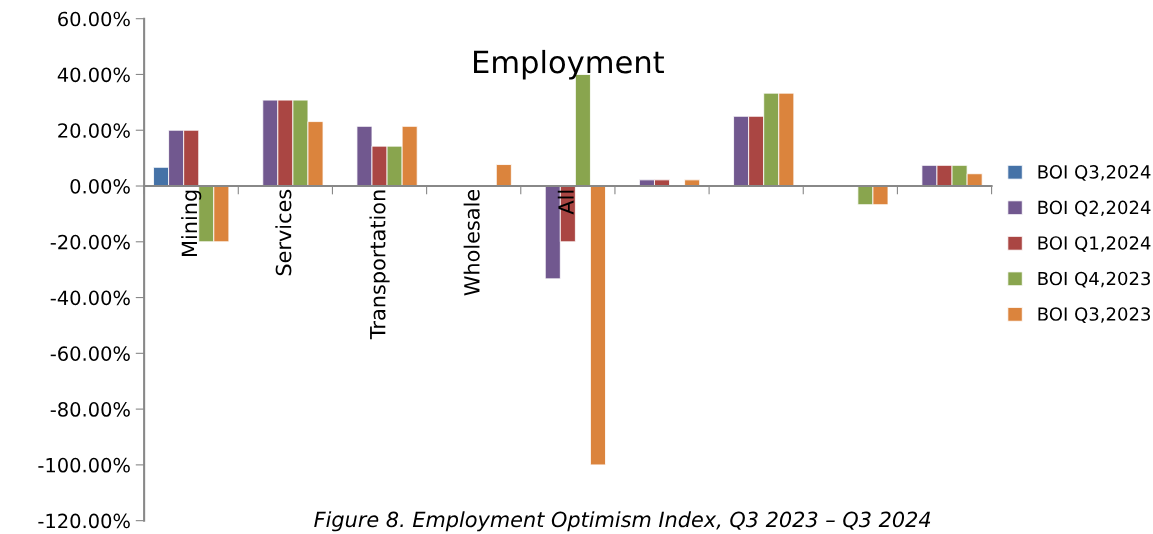 This screenshot has width=1153, height=534. Describe the element at coordinates (471, 242) in the screenshot. I see `x-tick-label: Wholesale` at that location.